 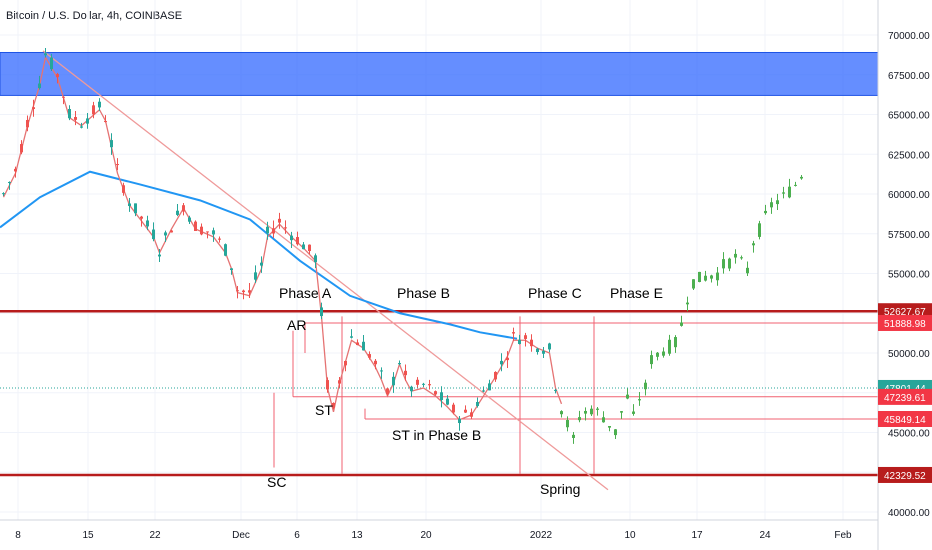 What do you see at coordinates (18, 535) in the screenshot?
I see `time-tick-label: 8` at bounding box center [18, 535].